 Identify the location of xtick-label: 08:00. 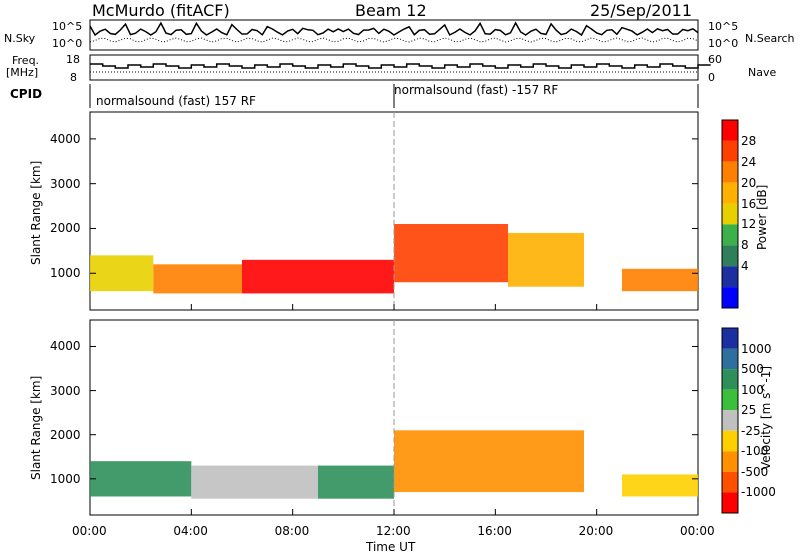
(292, 531).